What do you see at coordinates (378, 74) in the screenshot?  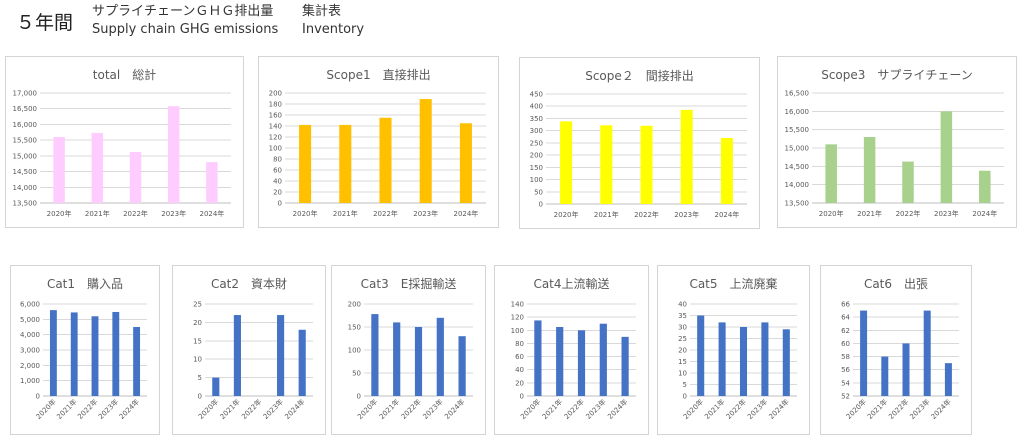 I see `chart-title: Scope1 直接排出` at bounding box center [378, 74].